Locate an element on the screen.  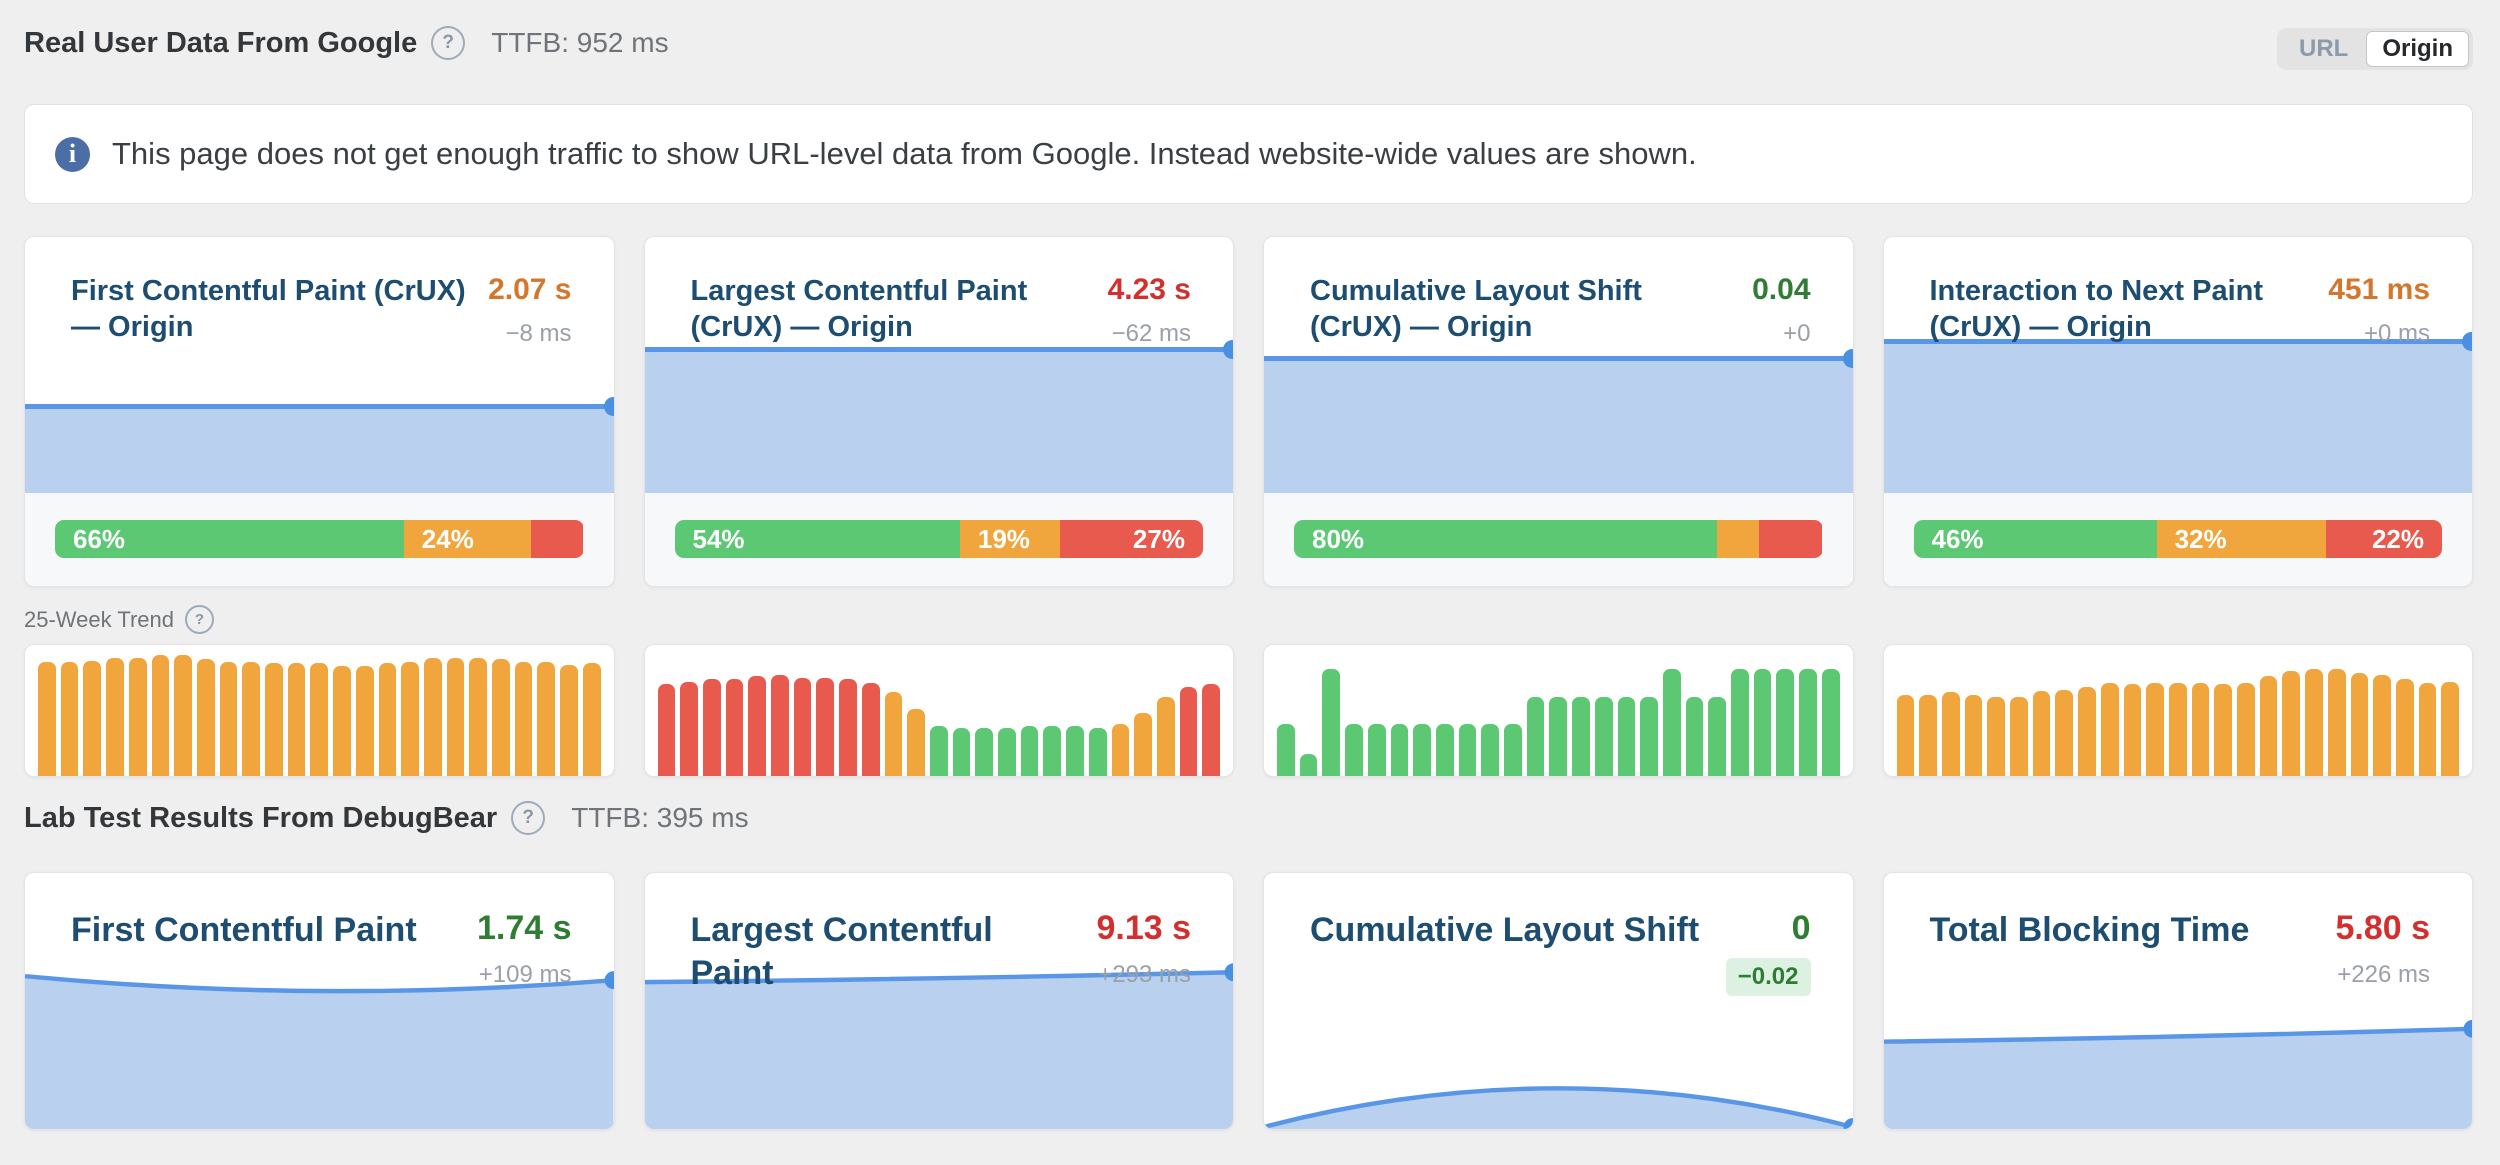
lab-card-cls: Cumulative Layout Shift 0 −0.02 is located at coordinates (1558, 1001).